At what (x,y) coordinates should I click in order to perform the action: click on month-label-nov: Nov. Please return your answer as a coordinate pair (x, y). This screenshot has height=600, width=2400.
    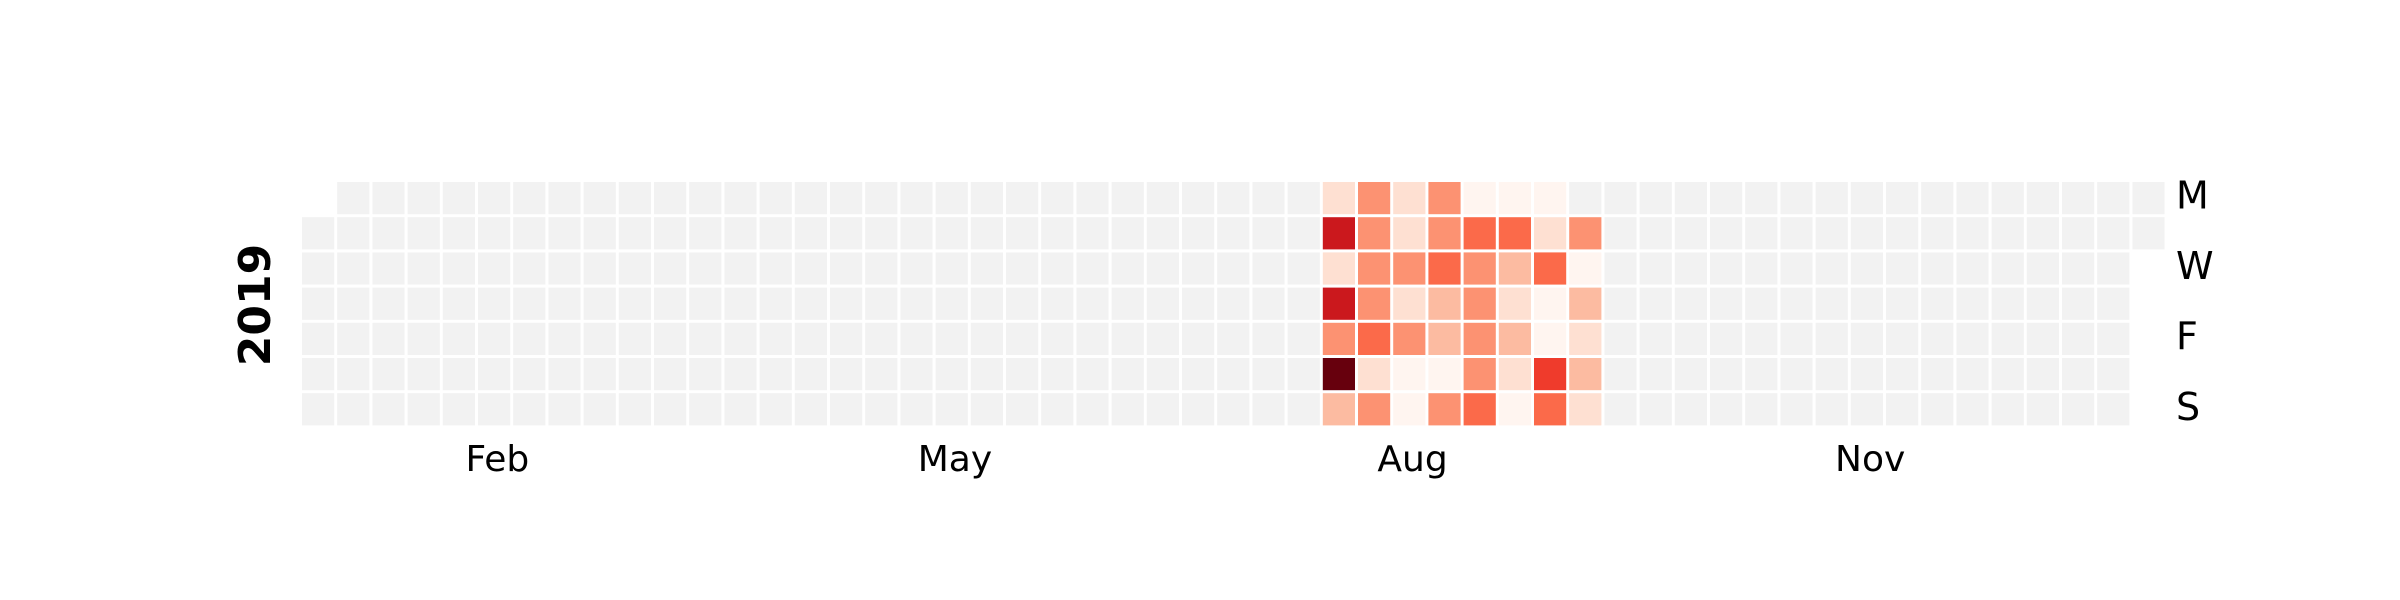
    Looking at the image, I should click on (1870, 459).